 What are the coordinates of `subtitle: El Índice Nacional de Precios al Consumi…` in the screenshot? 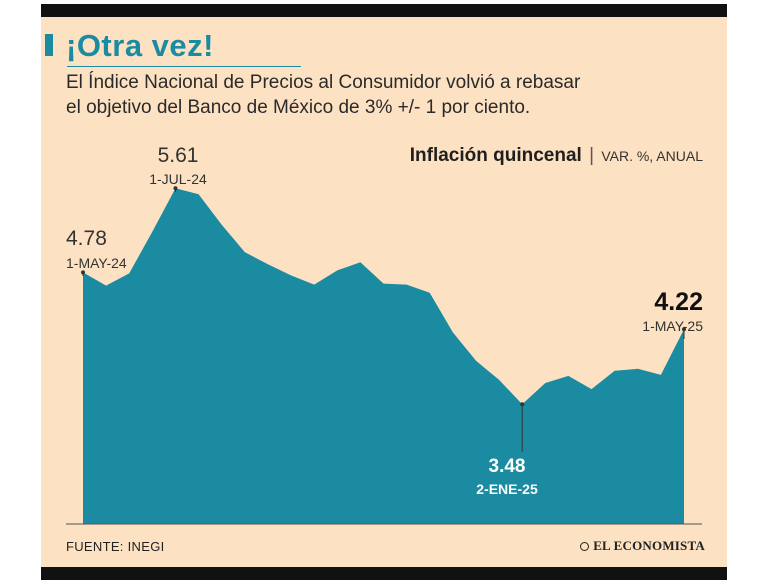 It's located at (346, 95).